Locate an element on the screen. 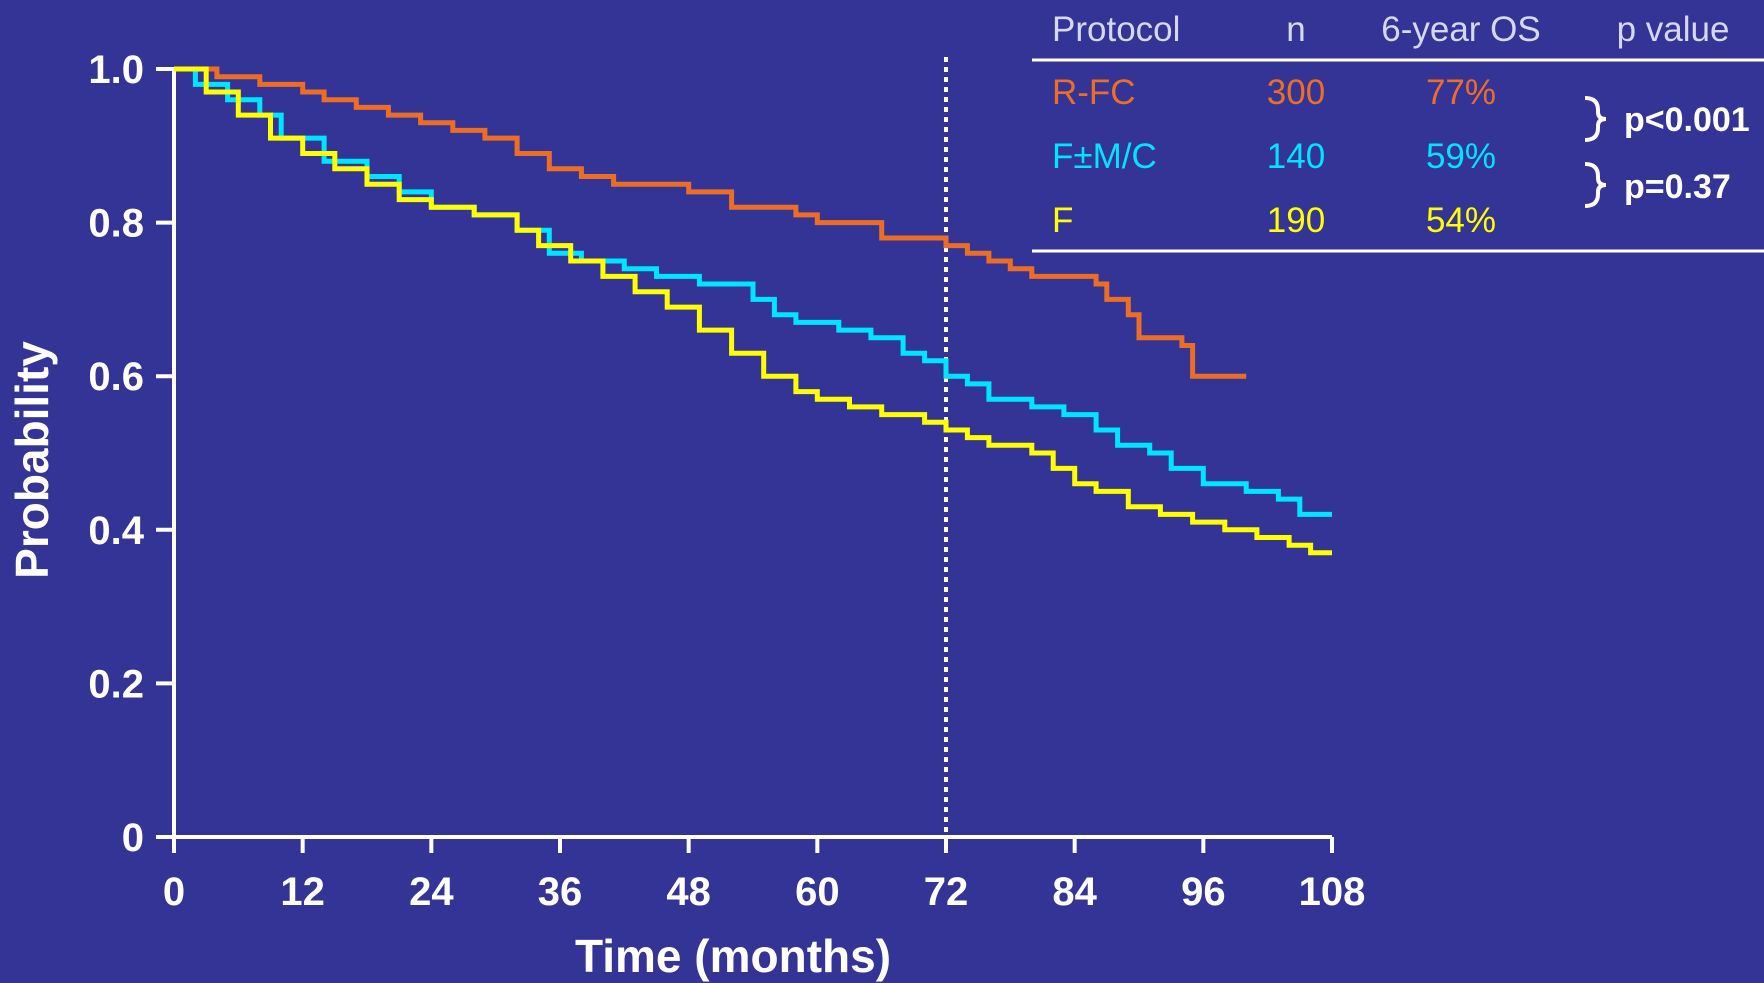  x-tick-label: 96 is located at coordinates (1203, 892).